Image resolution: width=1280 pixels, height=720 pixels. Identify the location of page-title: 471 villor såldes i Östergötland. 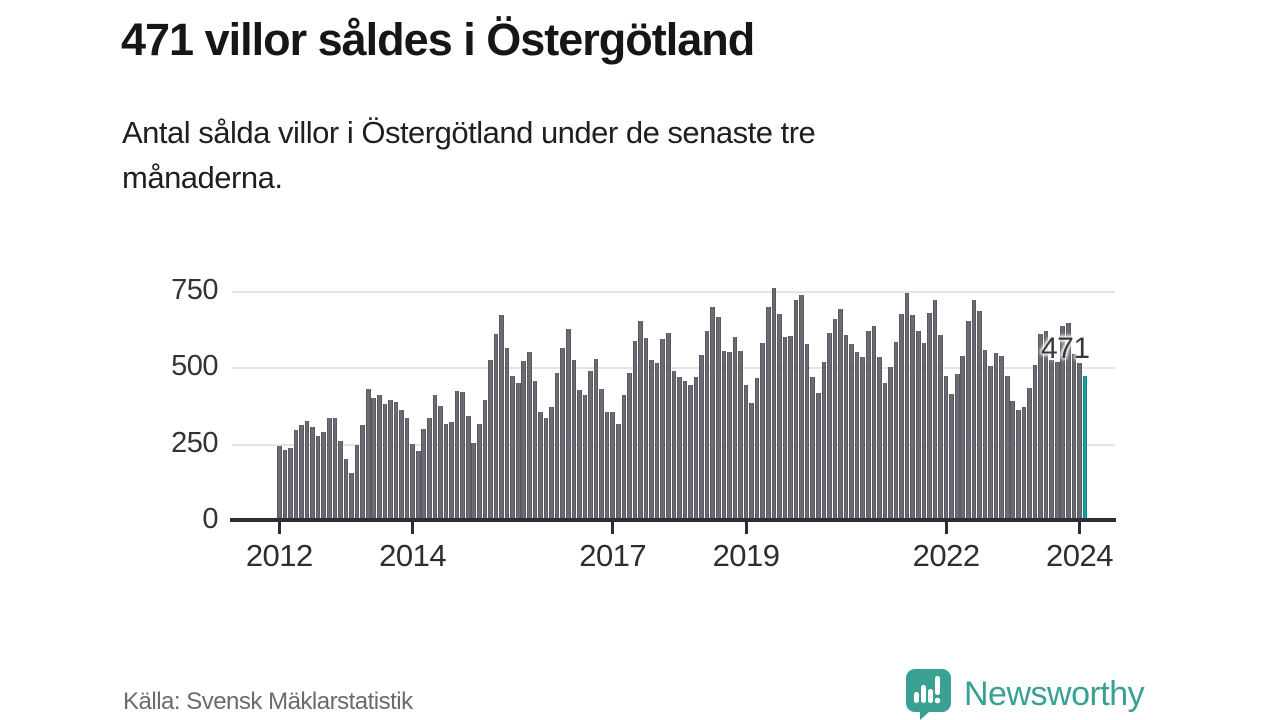
(438, 39).